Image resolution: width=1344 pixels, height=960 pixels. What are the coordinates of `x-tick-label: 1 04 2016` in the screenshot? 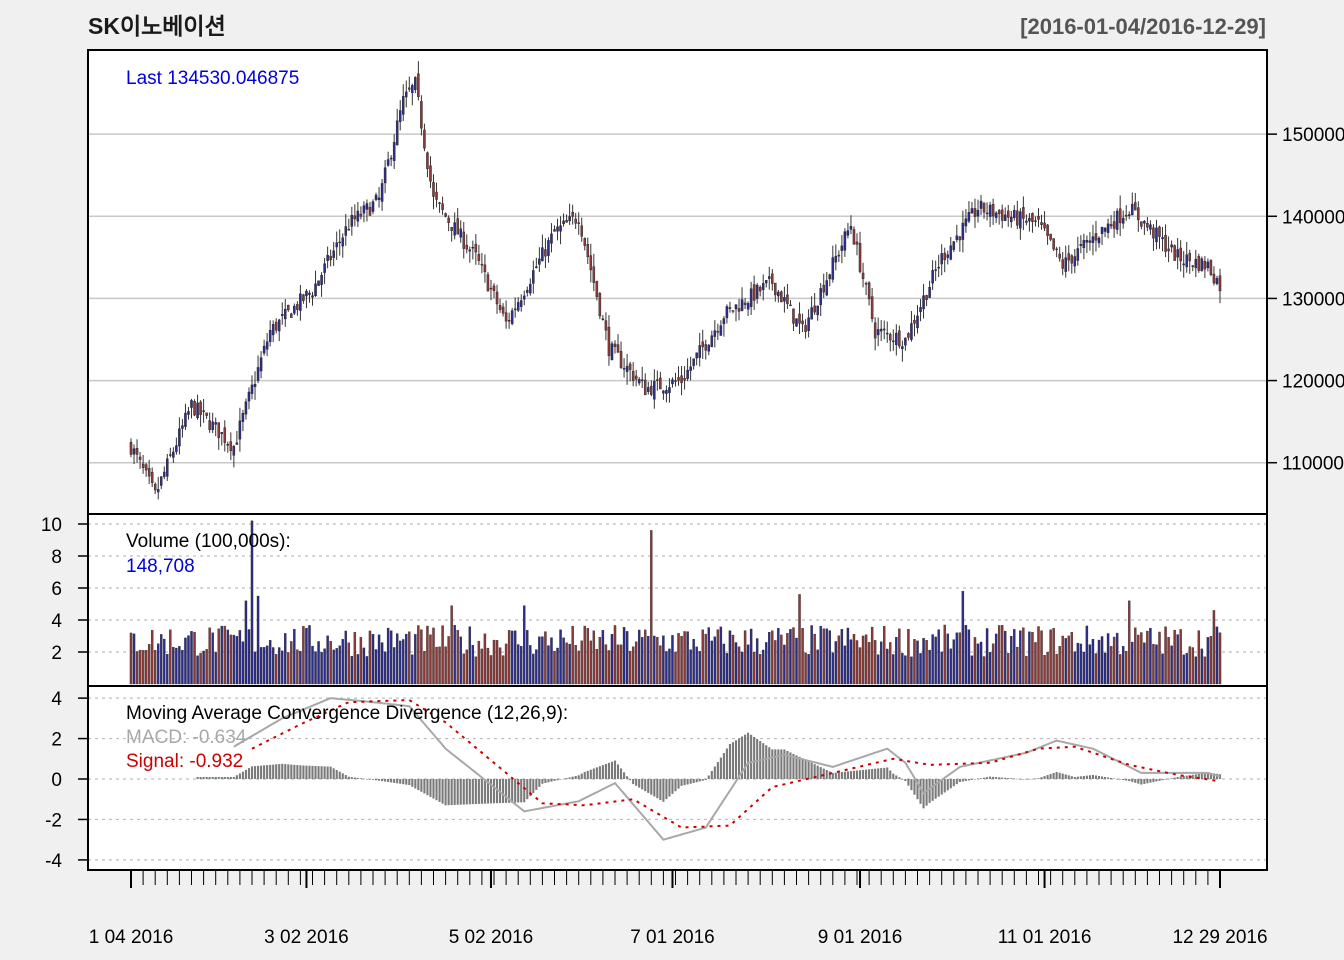 It's located at (131, 937).